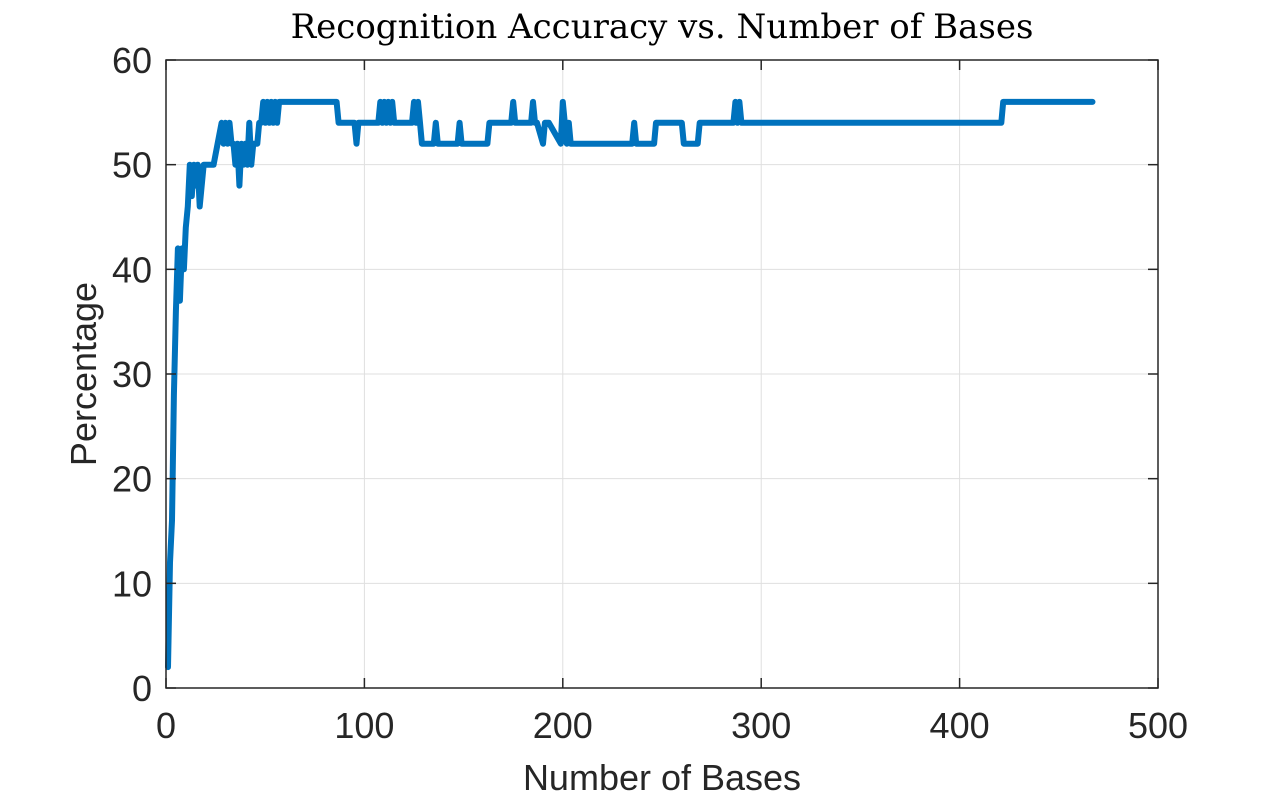 This screenshot has height=800, width=1280. I want to click on y-tick-label: 60, so click(132, 60).